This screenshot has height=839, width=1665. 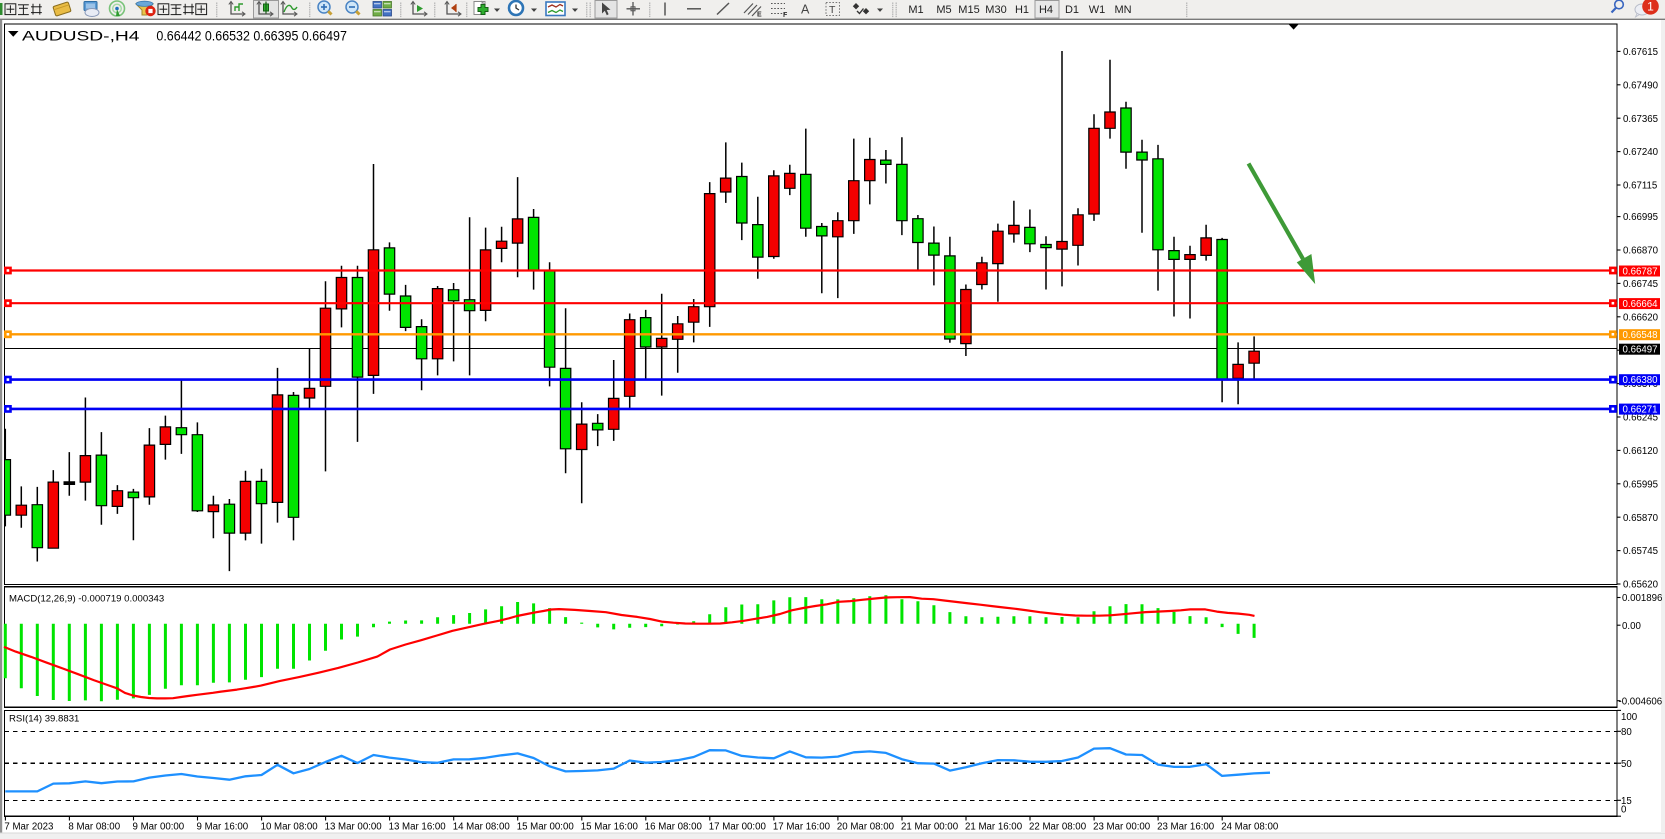 What do you see at coordinates (1186, 827) in the screenshot?
I see `svg-text: 23 Mar 16:00` at bounding box center [1186, 827].